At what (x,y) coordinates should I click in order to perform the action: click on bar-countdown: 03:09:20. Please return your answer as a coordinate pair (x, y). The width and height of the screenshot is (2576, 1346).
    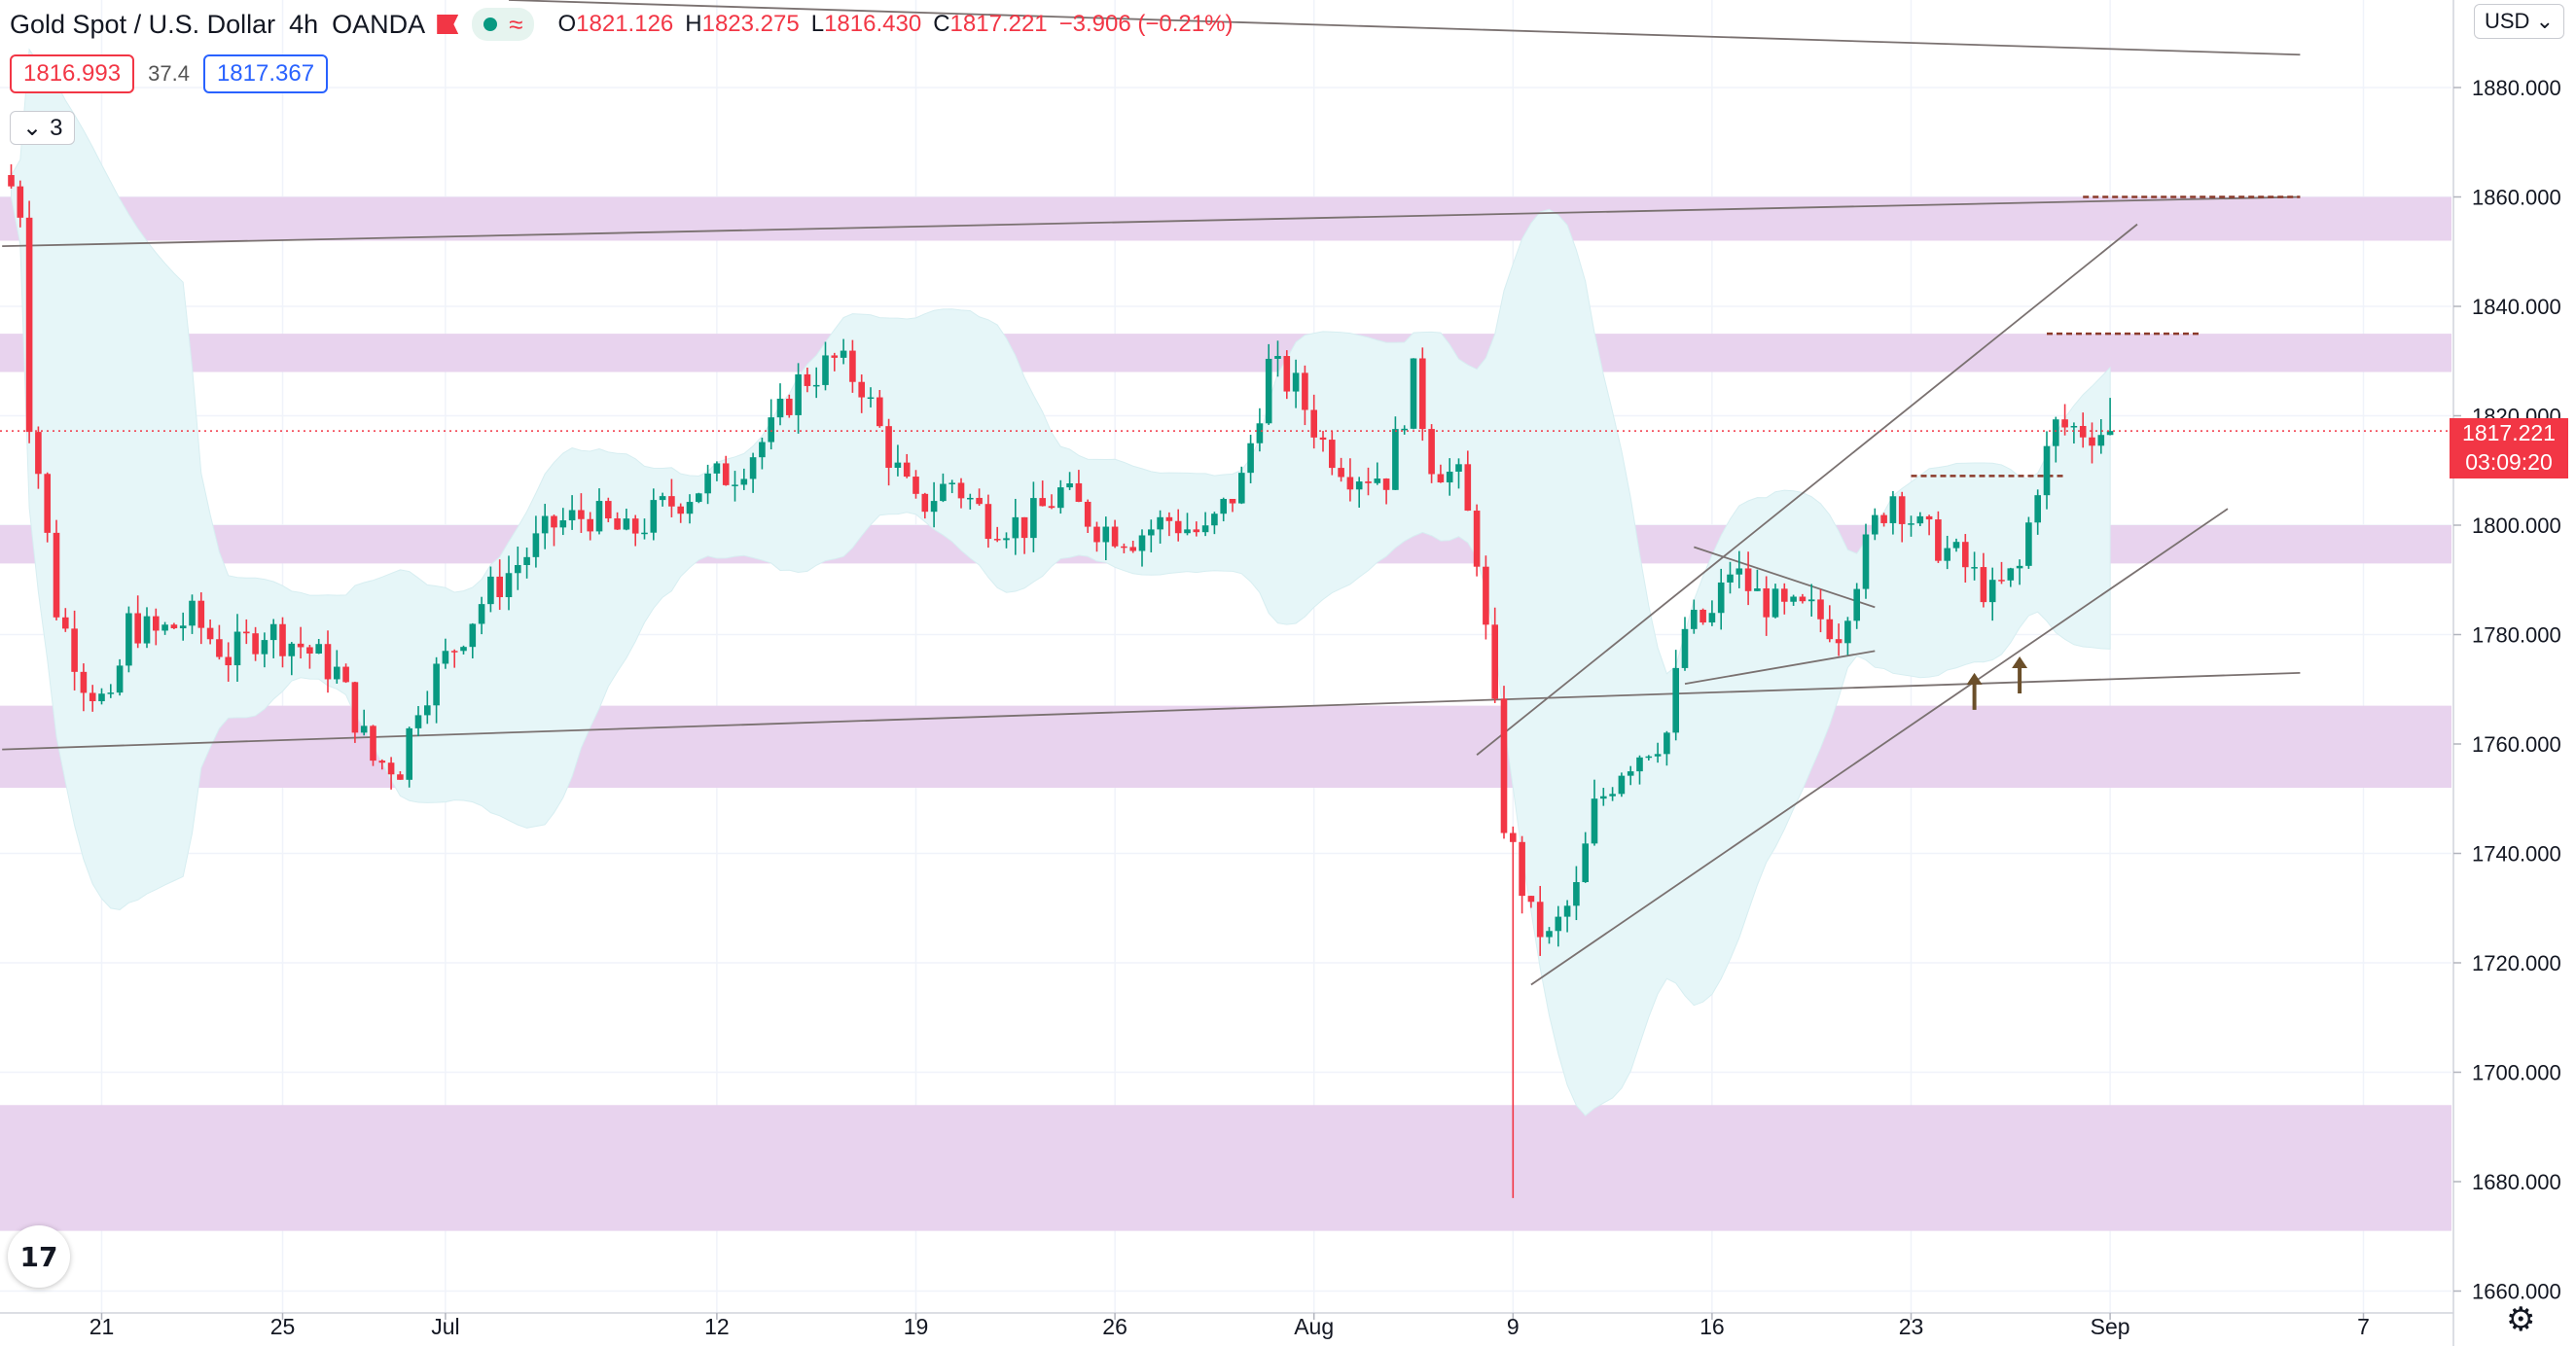
    Looking at the image, I should click on (2509, 462).